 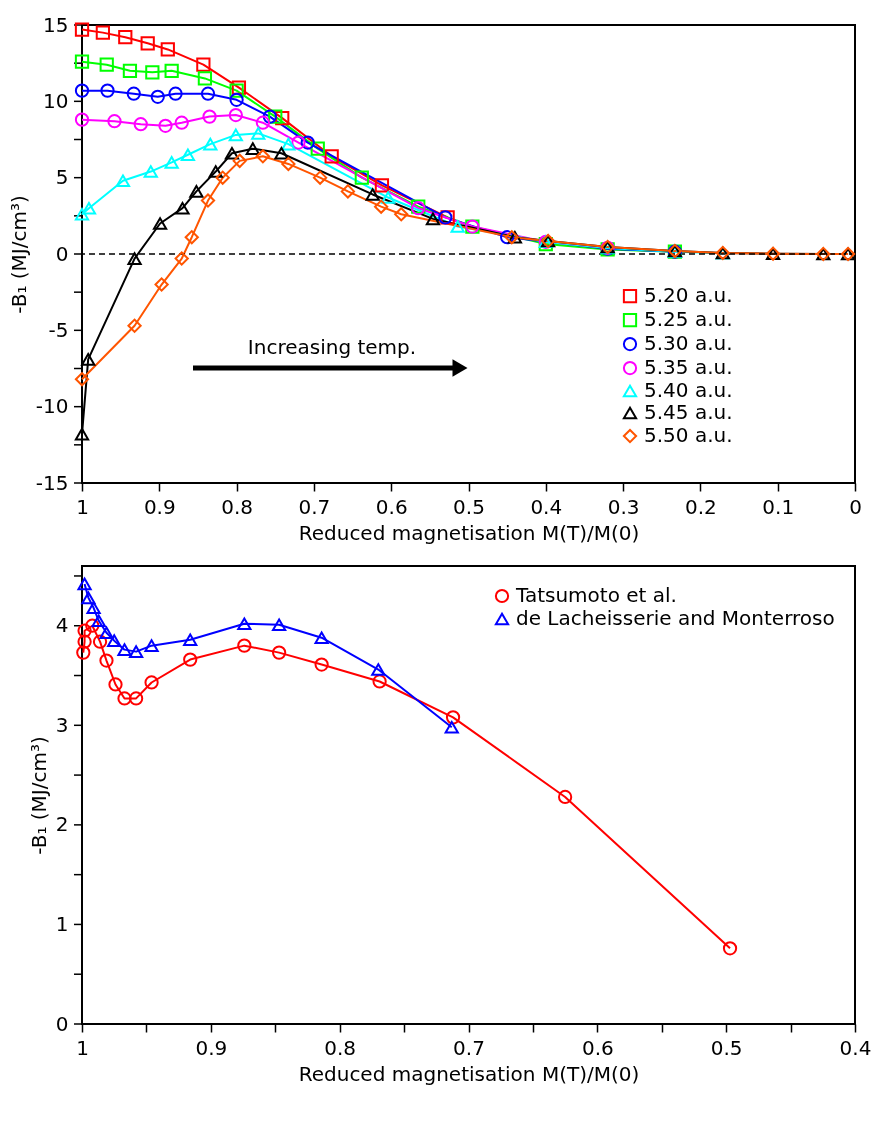 What do you see at coordinates (52, 406) in the screenshot?
I see `y-tick-label: -10` at bounding box center [52, 406].